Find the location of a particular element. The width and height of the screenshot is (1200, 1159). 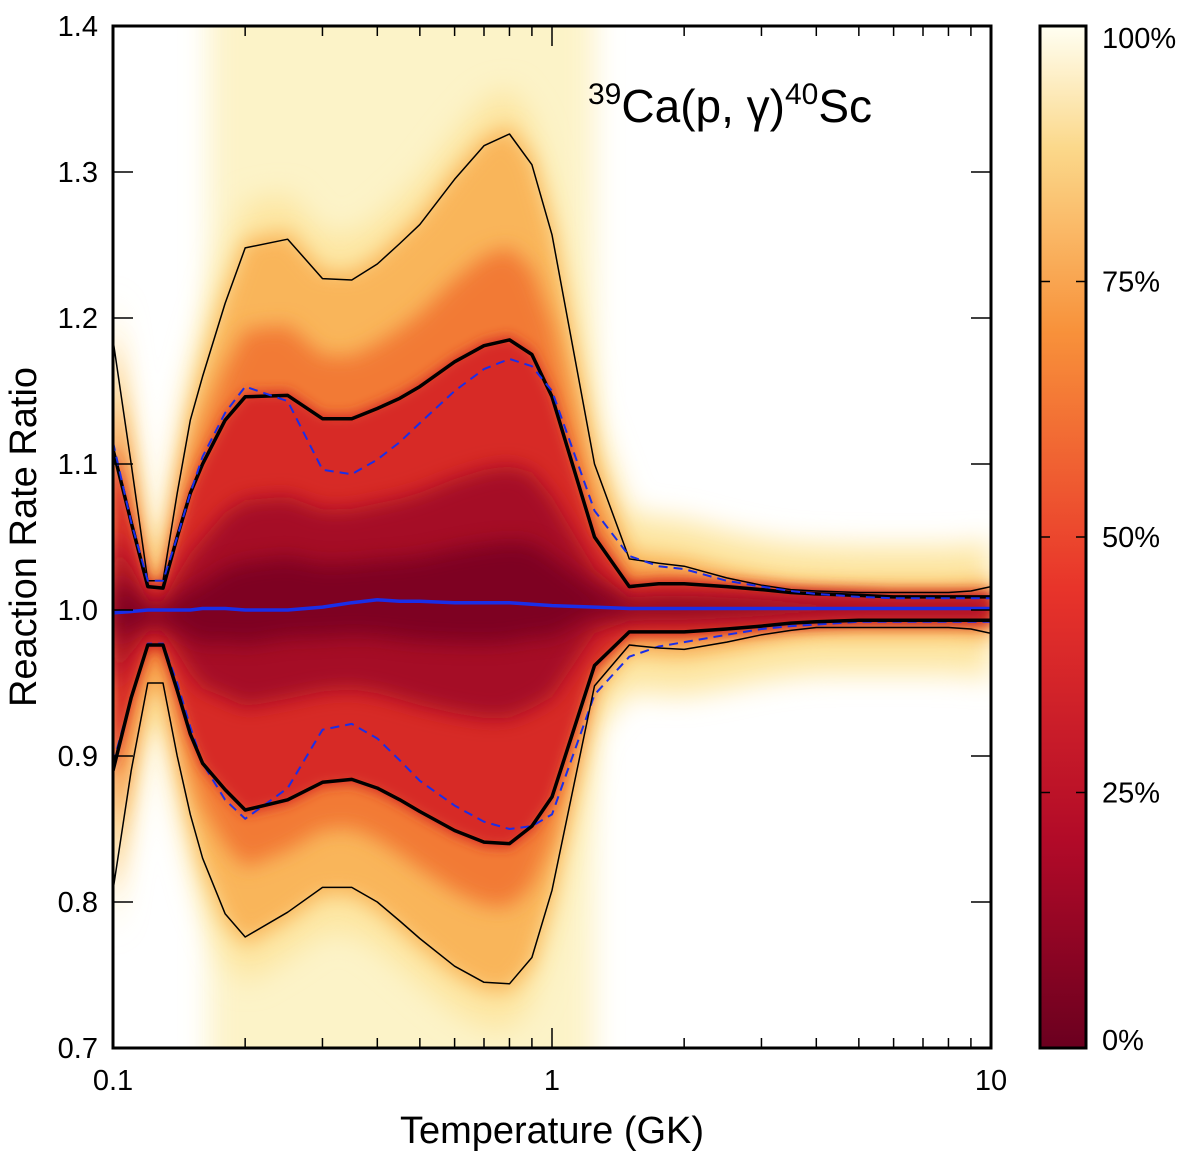

title-mass-b: 40 is located at coordinates (801, 94).